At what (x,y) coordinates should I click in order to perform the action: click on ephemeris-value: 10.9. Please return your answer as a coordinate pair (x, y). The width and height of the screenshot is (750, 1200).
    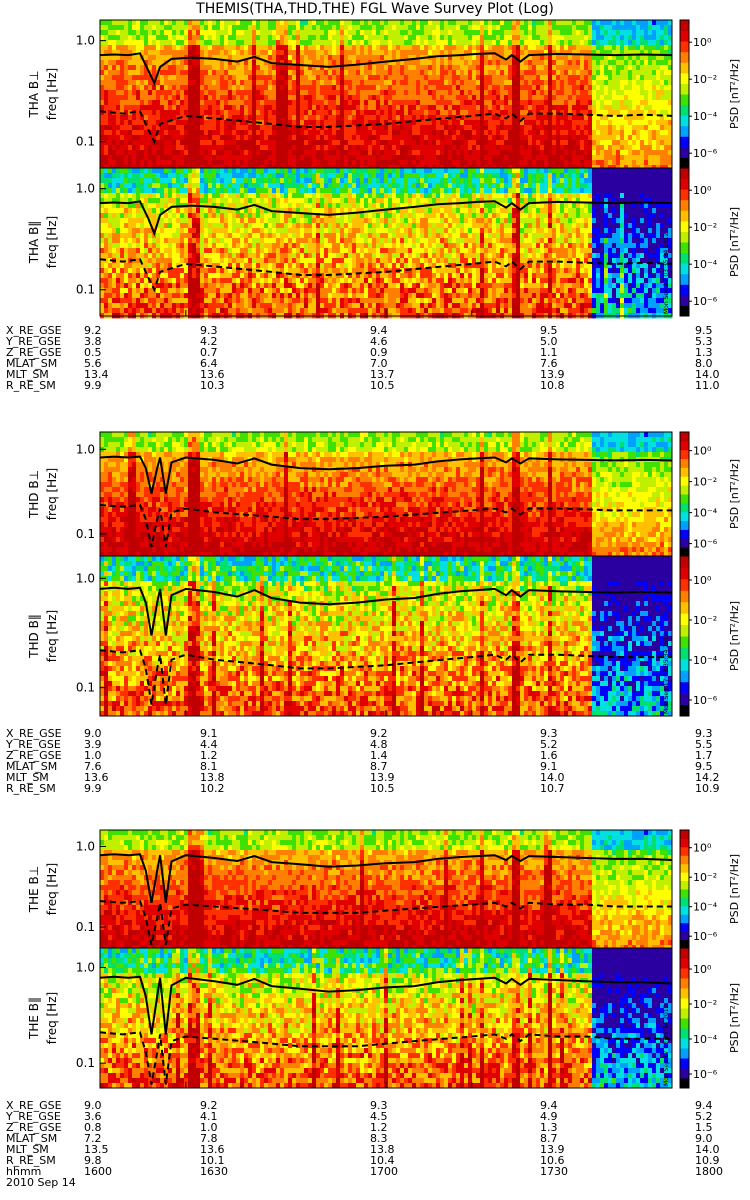
    Looking at the image, I should click on (707, 788).